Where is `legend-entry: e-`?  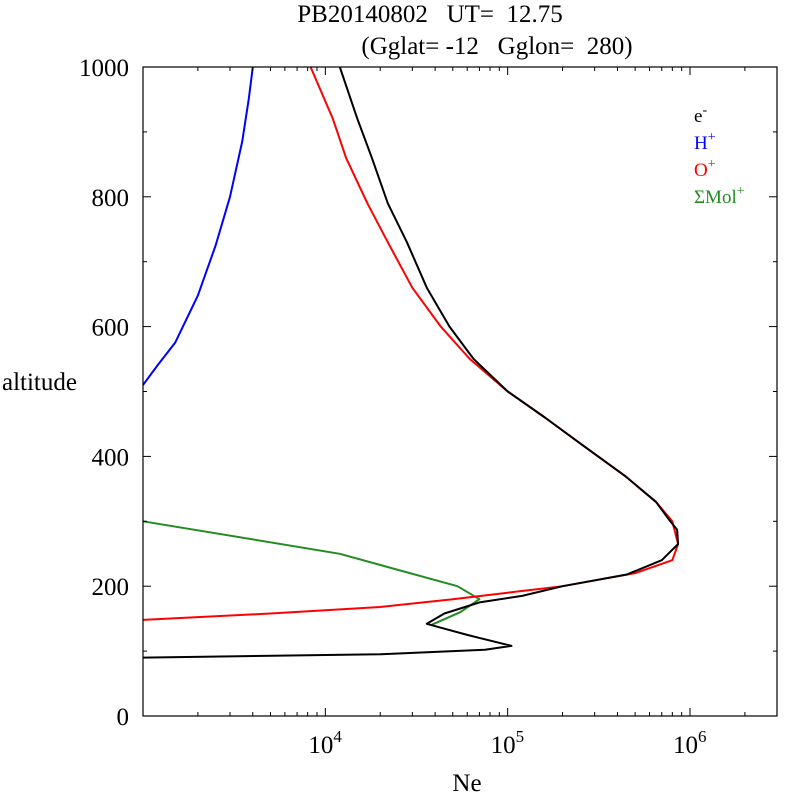 legend-entry: e- is located at coordinates (700, 115).